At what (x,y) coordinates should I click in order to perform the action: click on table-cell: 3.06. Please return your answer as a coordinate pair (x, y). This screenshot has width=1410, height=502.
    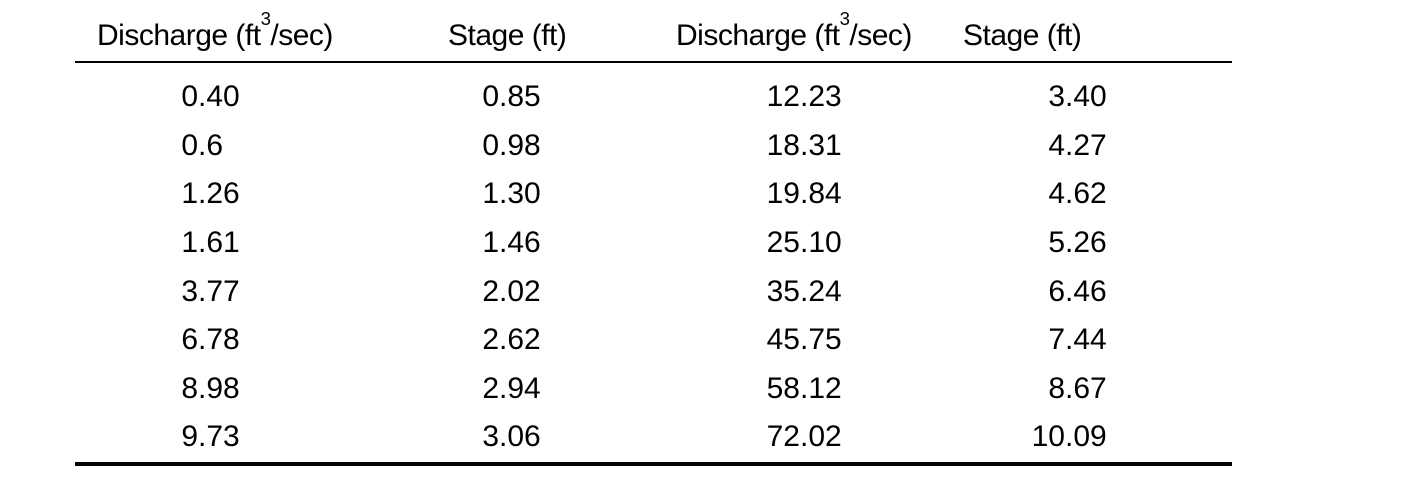
    Looking at the image, I should click on (515, 437).